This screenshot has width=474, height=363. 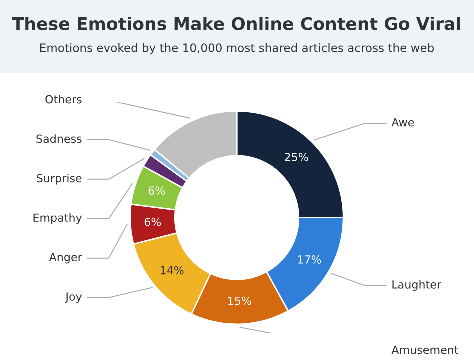 What do you see at coordinates (425, 350) in the screenshot?
I see `slice-label: Amusement` at bounding box center [425, 350].